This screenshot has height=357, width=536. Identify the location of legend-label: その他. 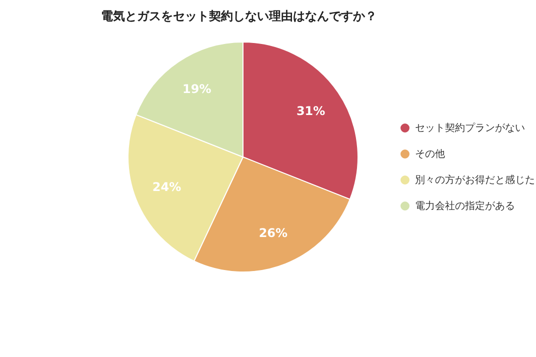
(430, 154).